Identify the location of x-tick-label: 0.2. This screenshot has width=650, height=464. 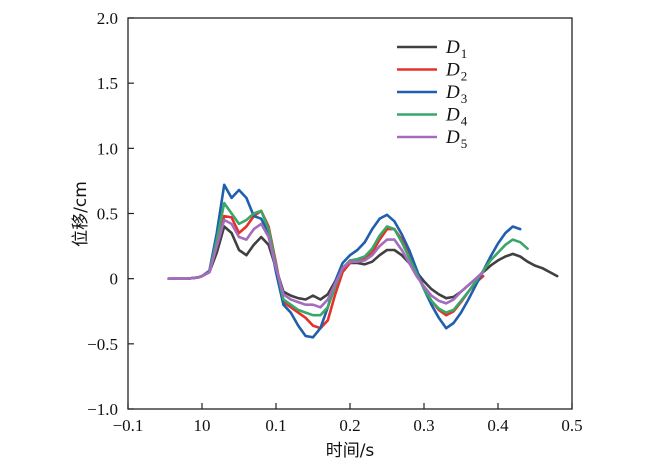
(349, 425).